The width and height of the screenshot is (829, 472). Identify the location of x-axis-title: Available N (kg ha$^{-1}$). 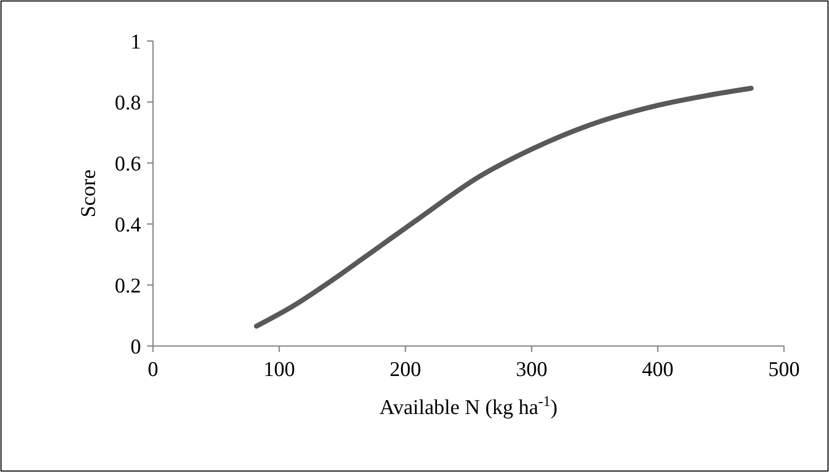
(468, 406).